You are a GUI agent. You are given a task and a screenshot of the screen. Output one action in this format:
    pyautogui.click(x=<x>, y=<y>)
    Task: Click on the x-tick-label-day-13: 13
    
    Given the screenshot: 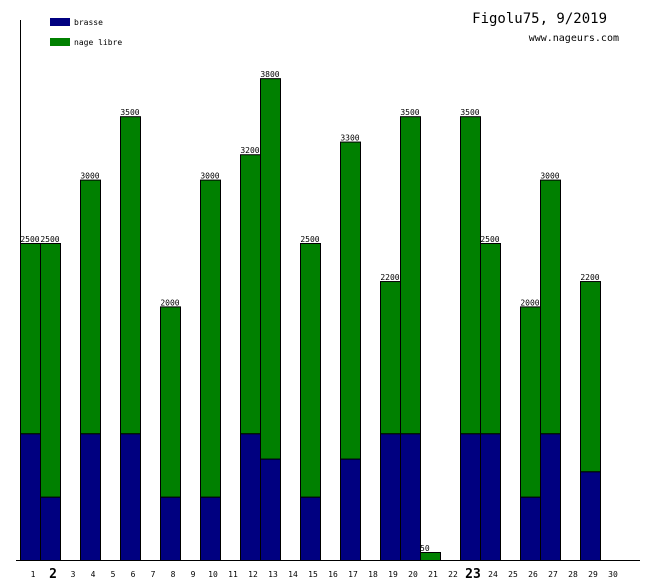 What is the action you would take?
    pyautogui.click(x=273, y=574)
    